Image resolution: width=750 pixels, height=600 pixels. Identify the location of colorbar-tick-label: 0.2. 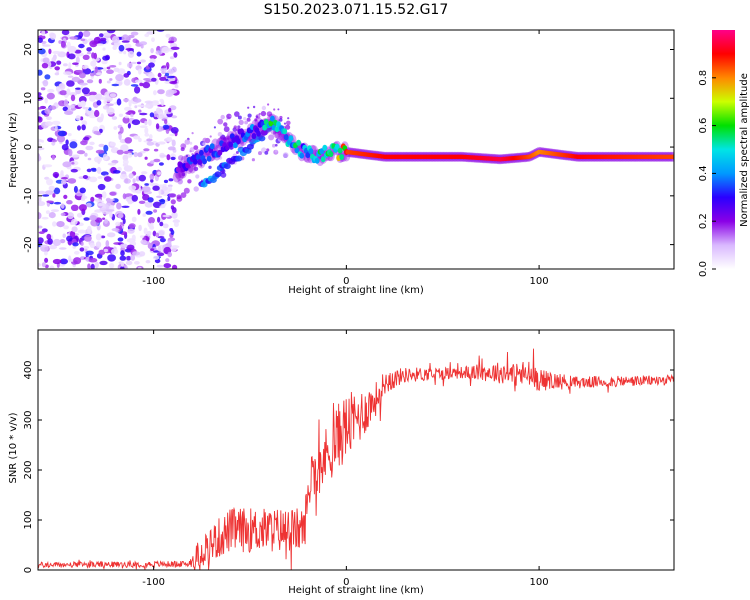
(703, 221).